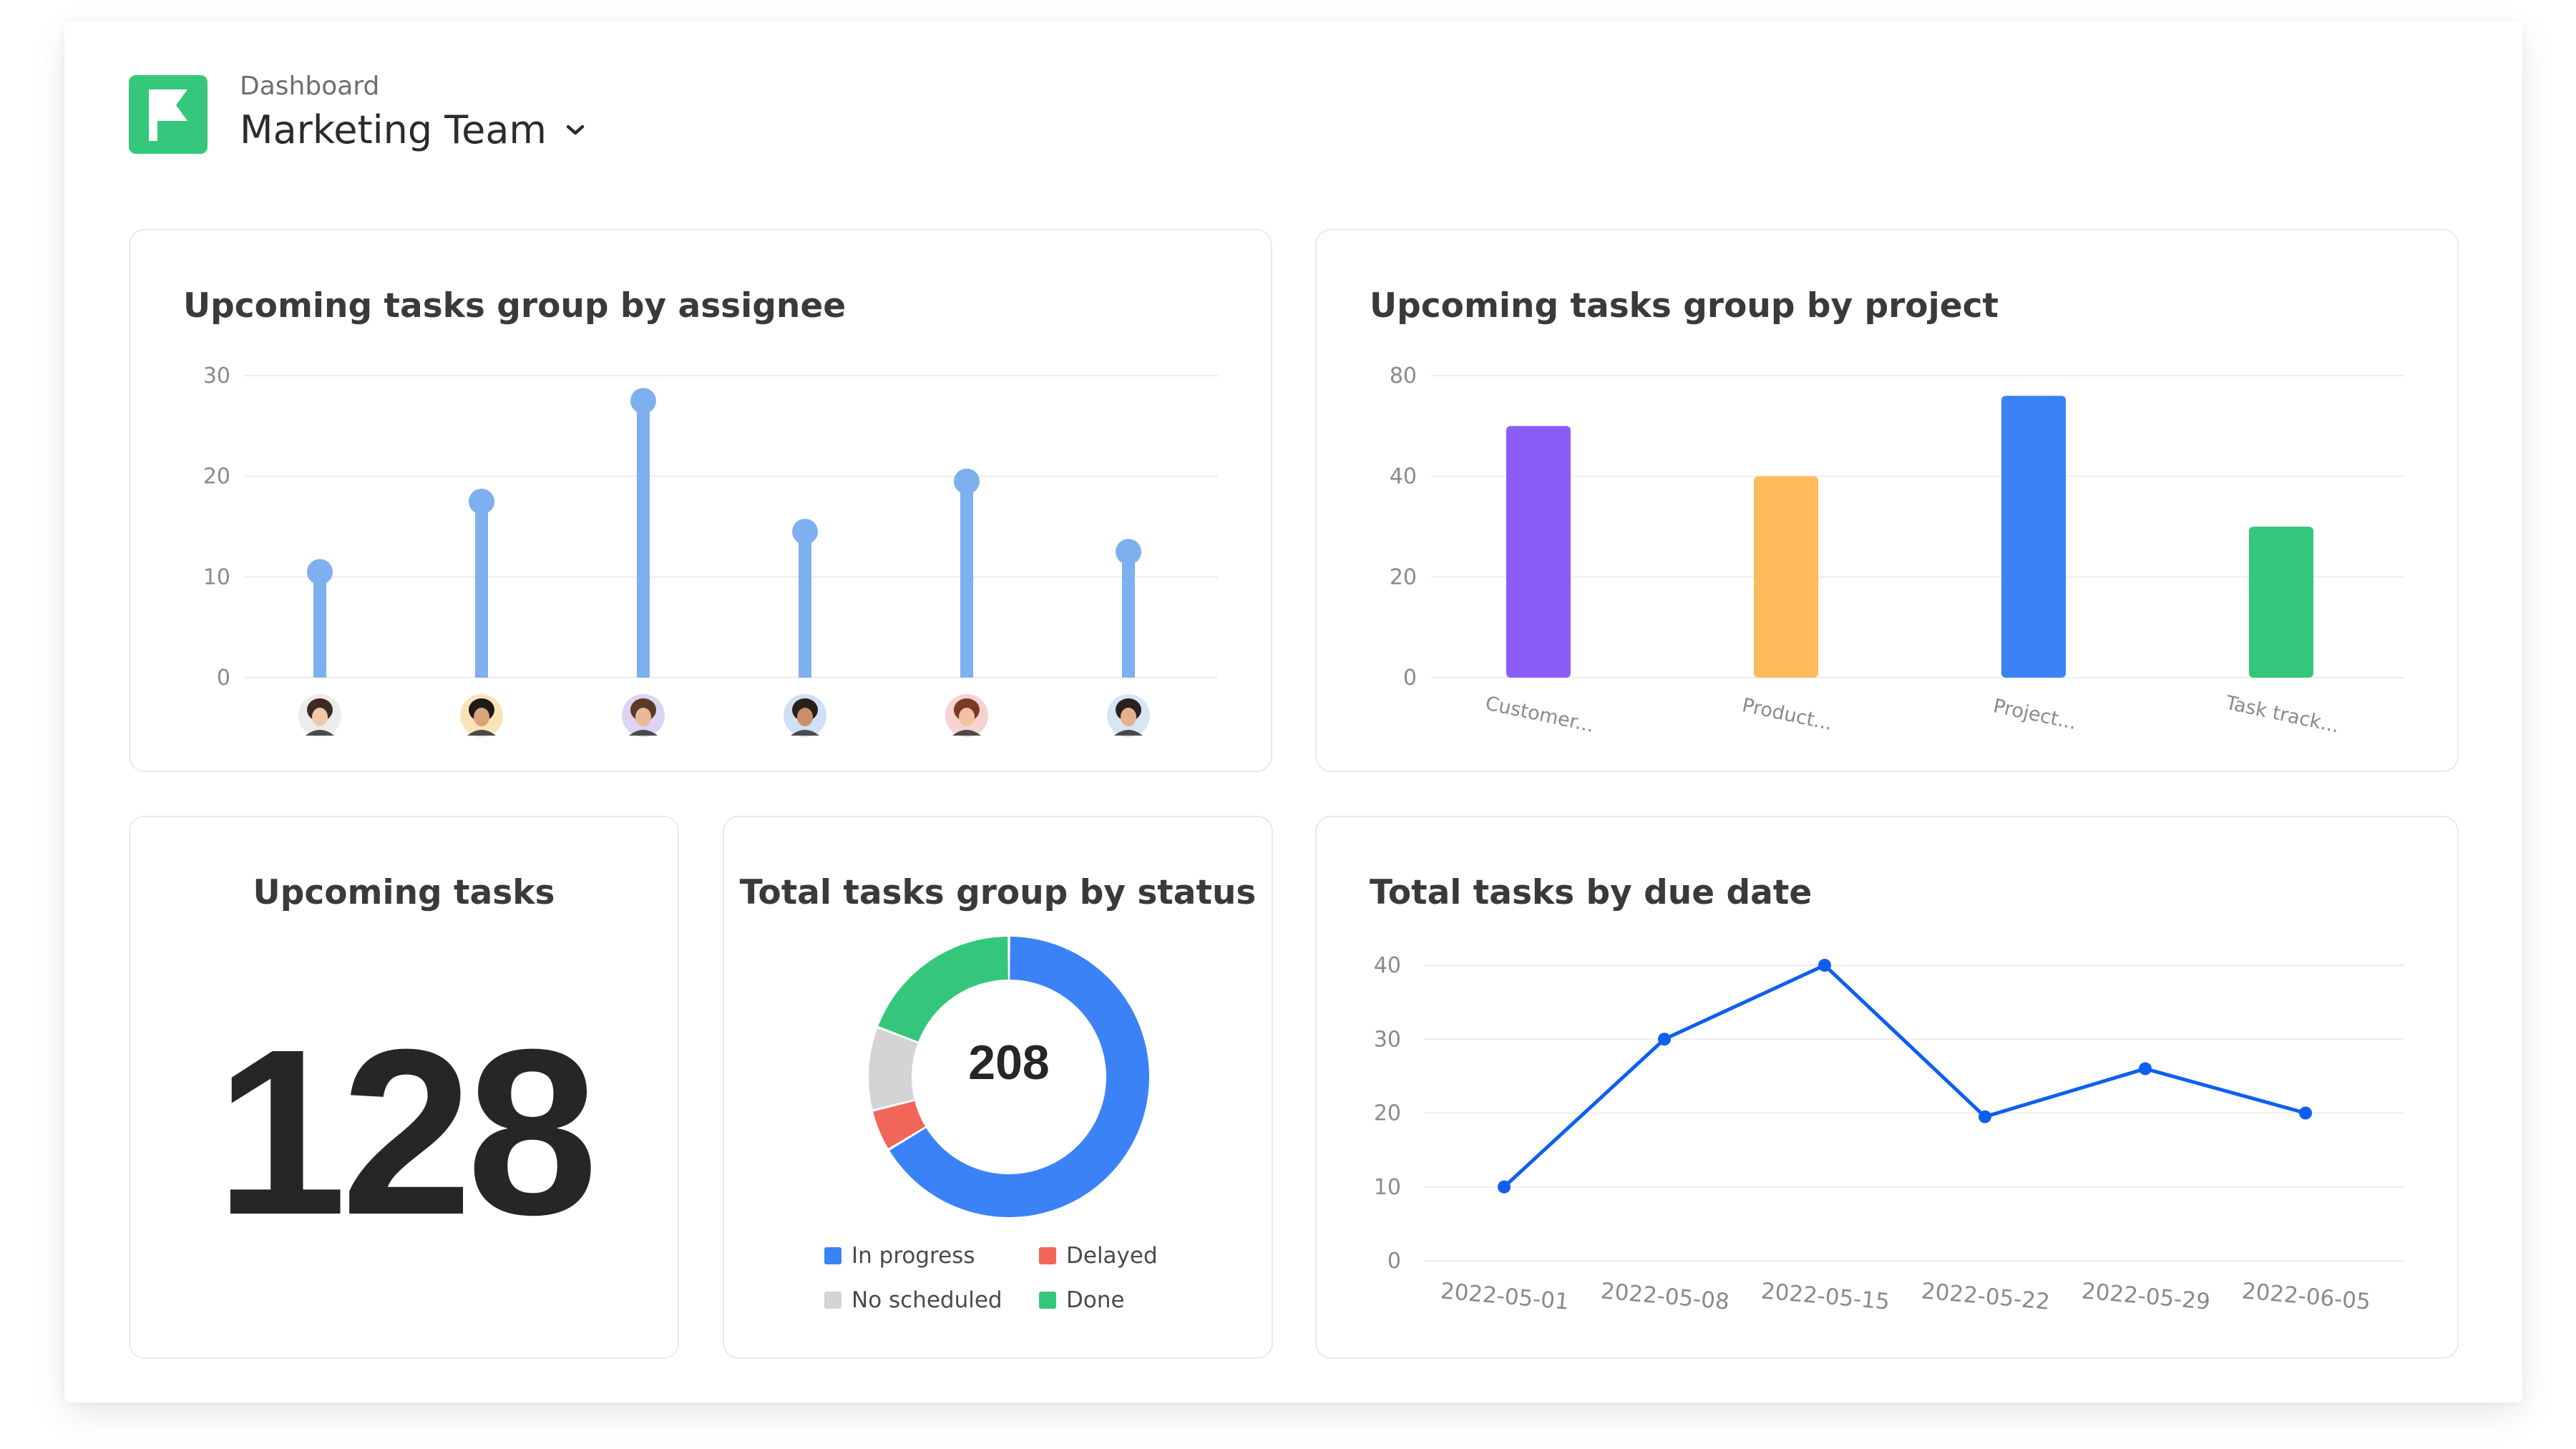 The image size is (2576, 1449). What do you see at coordinates (407, 1132) in the screenshot?
I see `upcoming-tasks-count: 128` at bounding box center [407, 1132].